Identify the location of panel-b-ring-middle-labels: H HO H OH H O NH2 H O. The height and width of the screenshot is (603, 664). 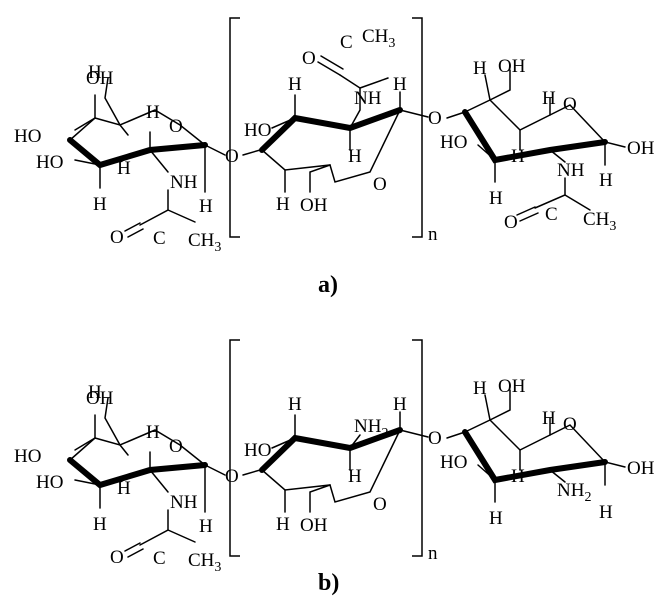
(343, 465).